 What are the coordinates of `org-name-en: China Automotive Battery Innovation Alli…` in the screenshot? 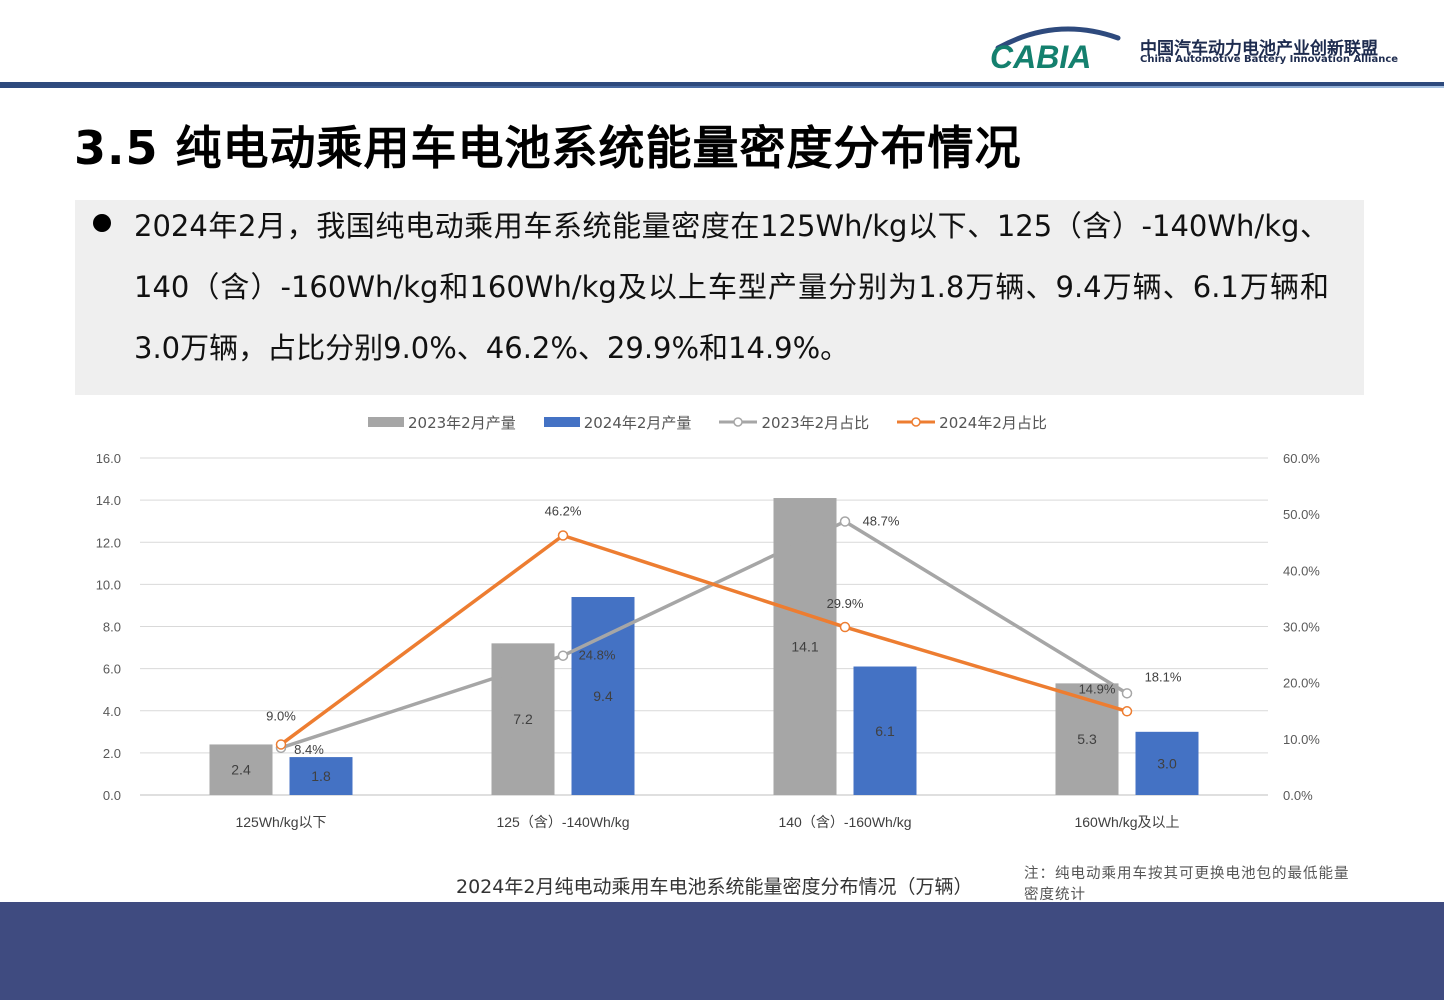 It's located at (1269, 59).